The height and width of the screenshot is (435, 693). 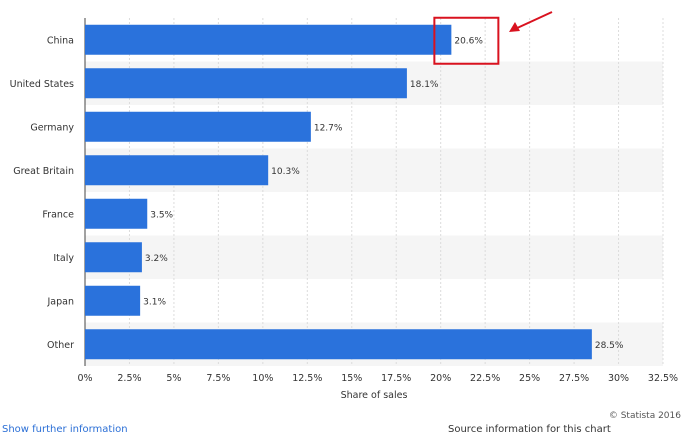 I want to click on data-label: 3.5%, so click(x=161, y=215).